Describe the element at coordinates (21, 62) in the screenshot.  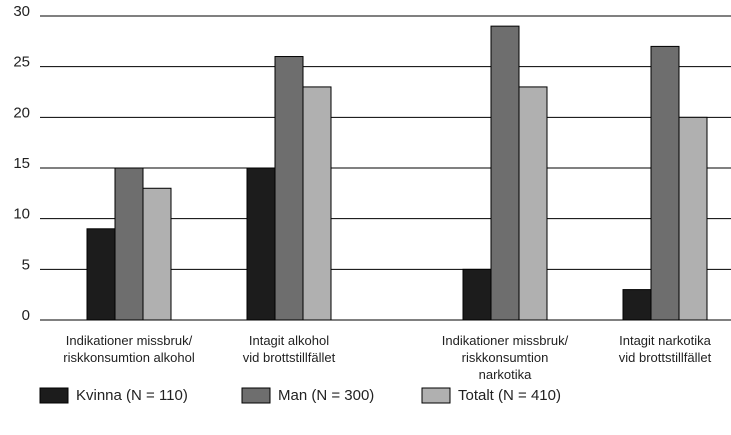
I see `y-tick-label: 25` at that location.